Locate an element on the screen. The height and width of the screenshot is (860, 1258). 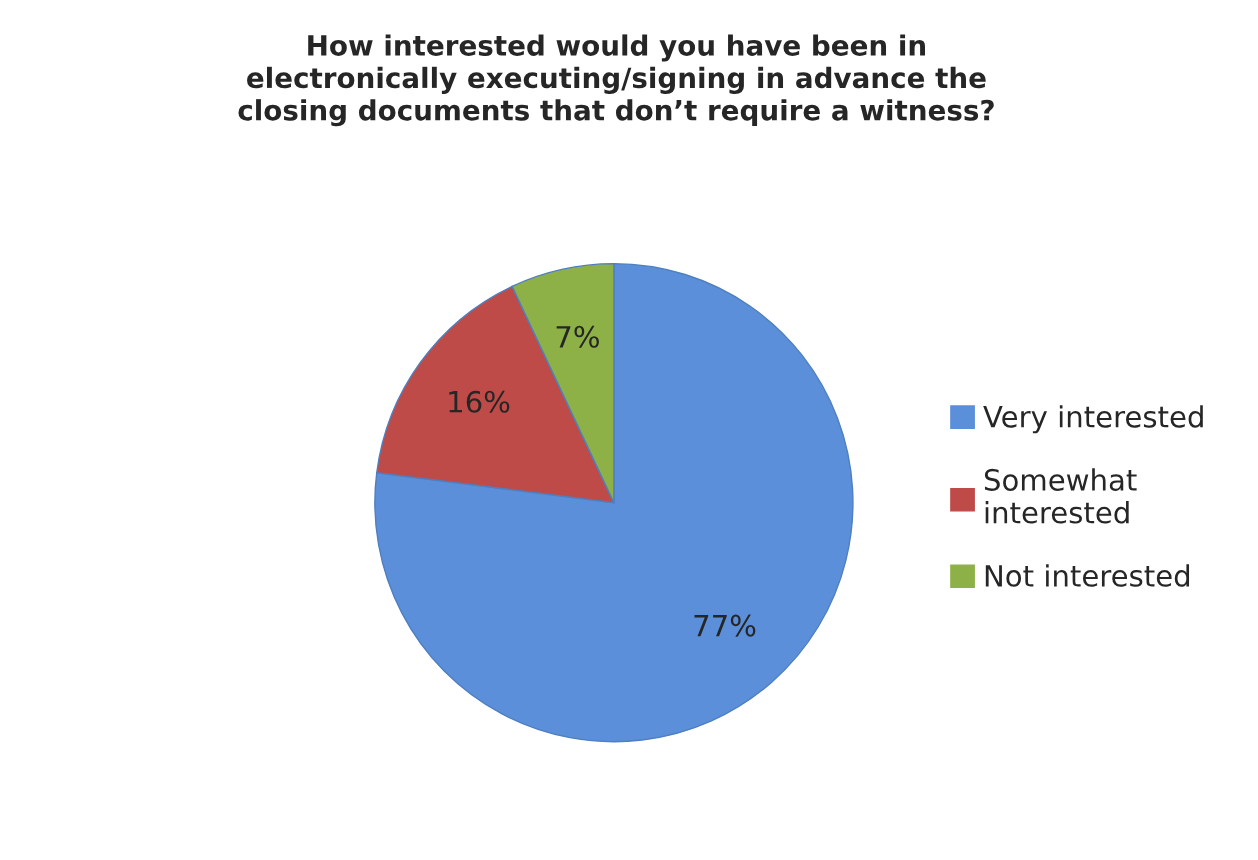
data-label: 77% is located at coordinates (725, 625).